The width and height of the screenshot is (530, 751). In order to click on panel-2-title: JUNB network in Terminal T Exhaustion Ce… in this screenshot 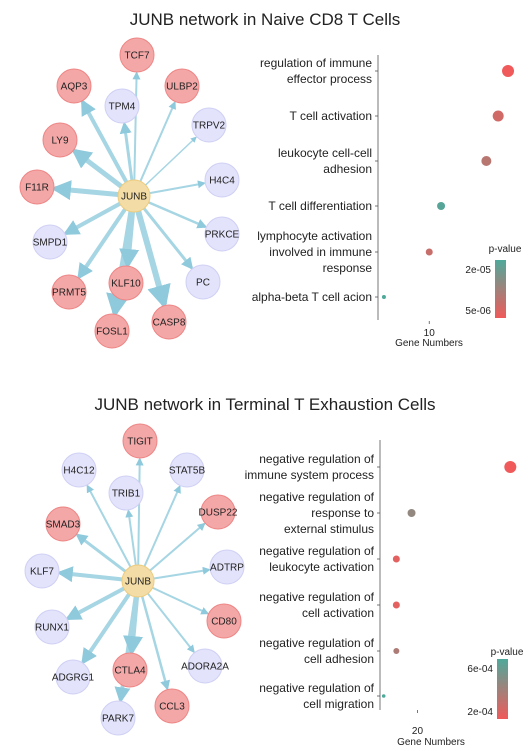, I will do `click(265, 404)`.